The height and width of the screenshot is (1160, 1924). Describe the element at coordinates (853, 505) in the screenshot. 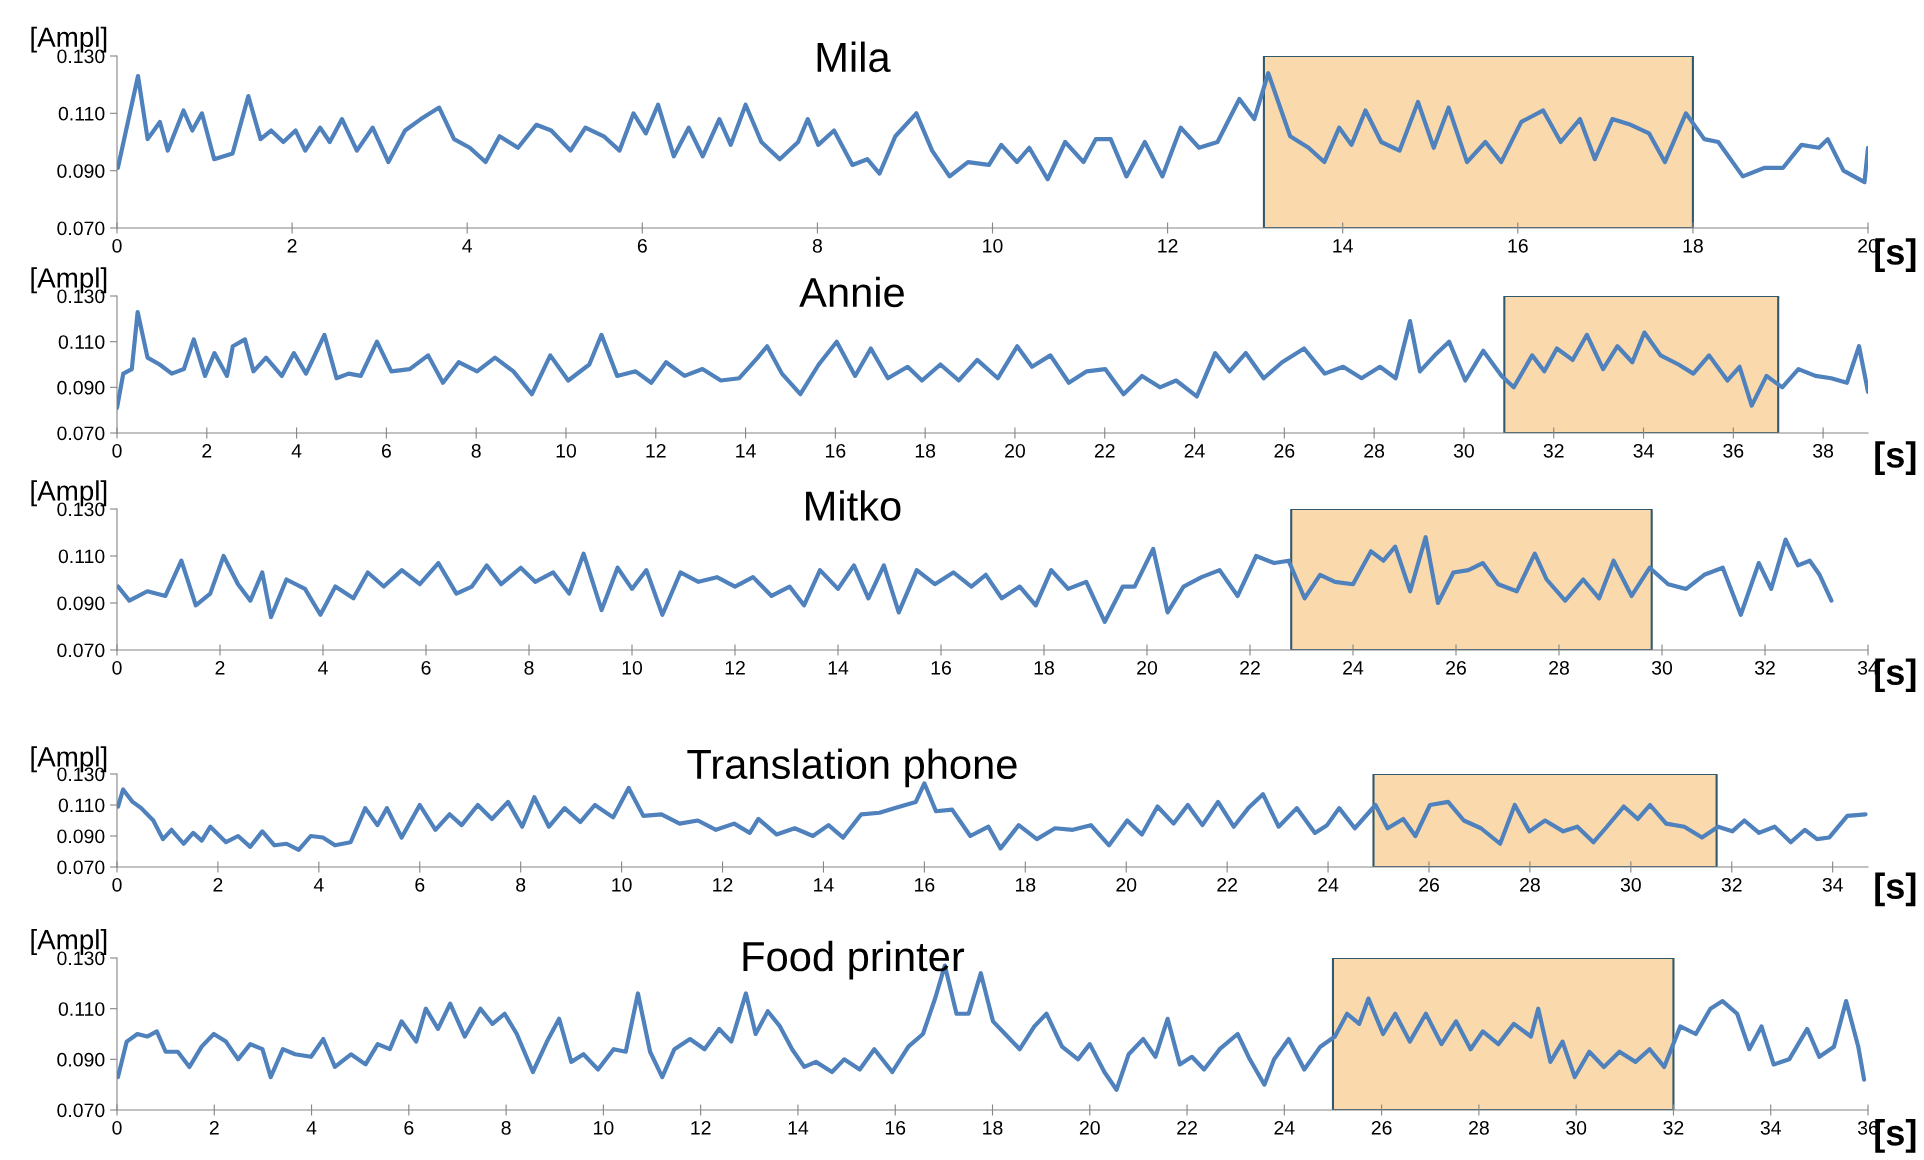

I see `chart-title: Mitko` at that location.